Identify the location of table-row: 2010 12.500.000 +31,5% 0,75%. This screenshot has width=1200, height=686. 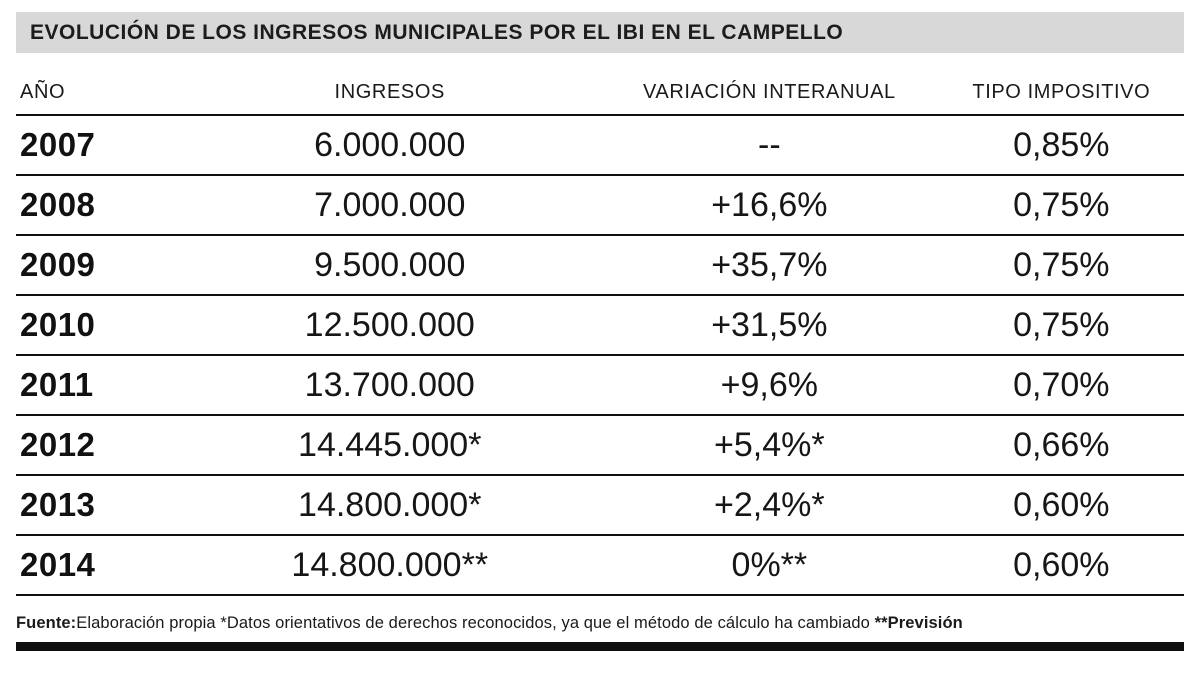
(600, 326).